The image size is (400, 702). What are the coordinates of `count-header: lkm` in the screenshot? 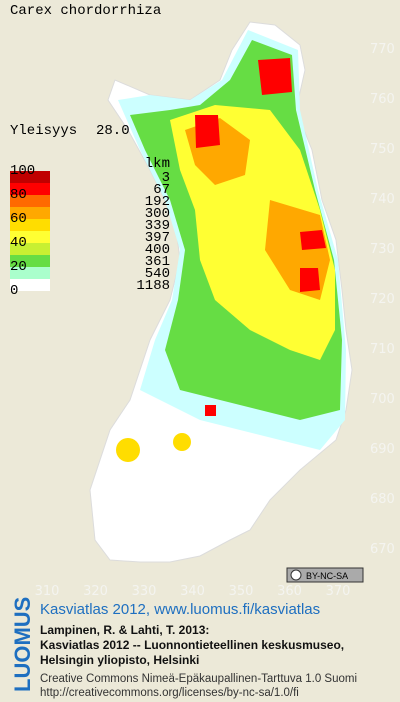 It's located at (157, 164).